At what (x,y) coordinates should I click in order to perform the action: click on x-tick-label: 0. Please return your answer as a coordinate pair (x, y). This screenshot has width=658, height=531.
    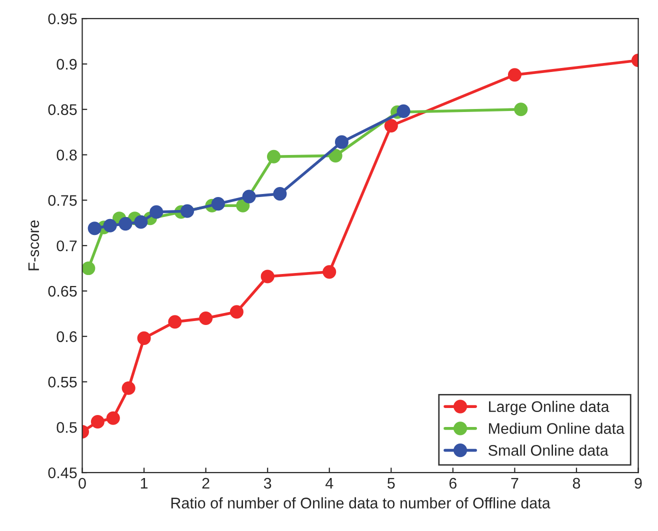
    Looking at the image, I should click on (82, 483).